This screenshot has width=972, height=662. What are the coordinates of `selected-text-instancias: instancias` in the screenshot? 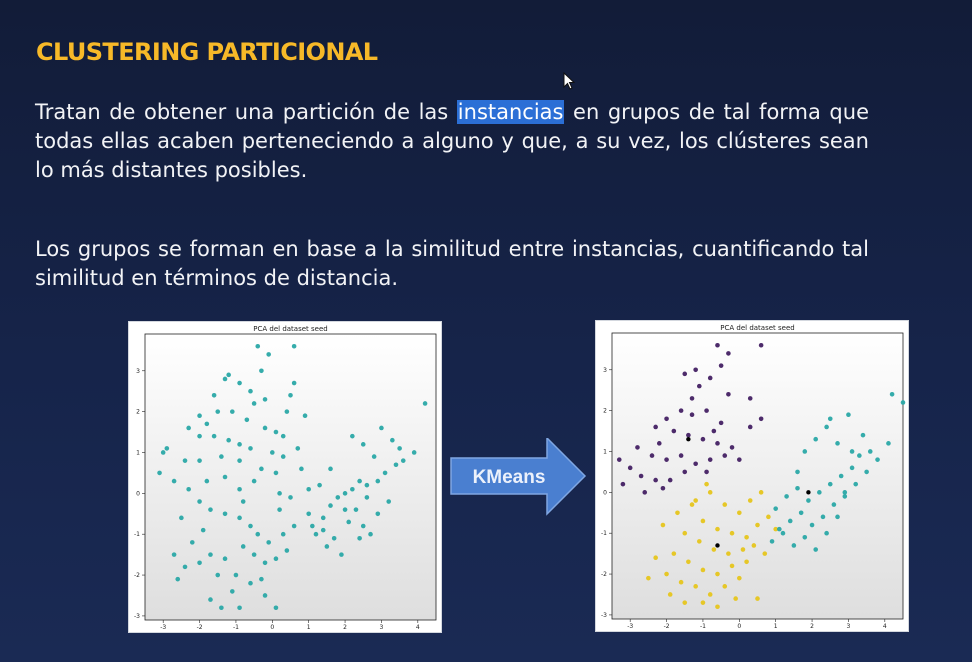 It's located at (510, 112).